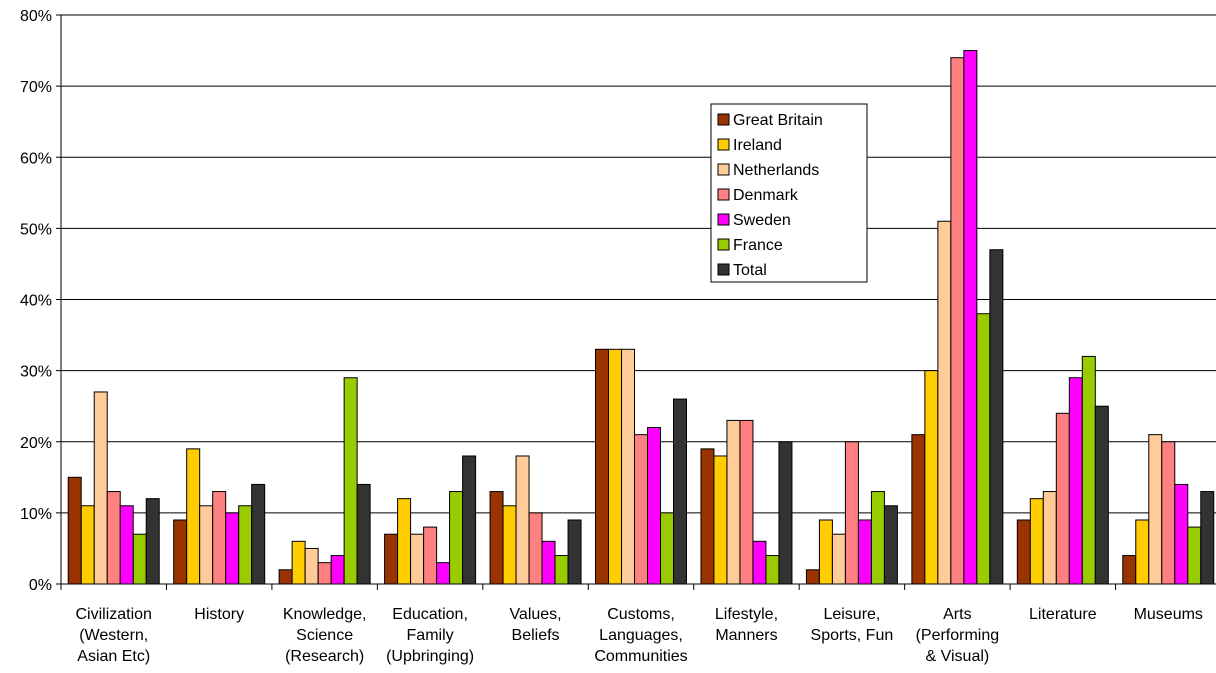 Image resolution: width=1216 pixels, height=673 pixels. Describe the element at coordinates (535, 625) in the screenshot. I see `x-tick-label: Values, Beliefs` at that location.